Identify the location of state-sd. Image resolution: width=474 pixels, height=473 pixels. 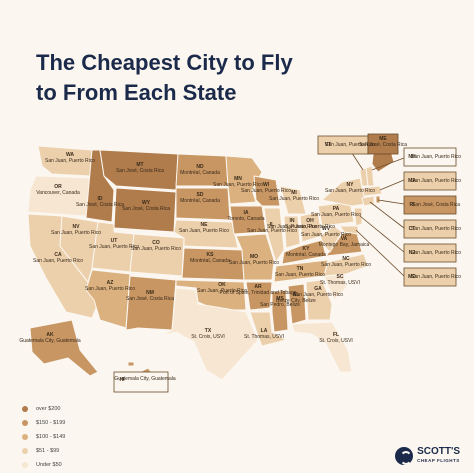
(203, 204).